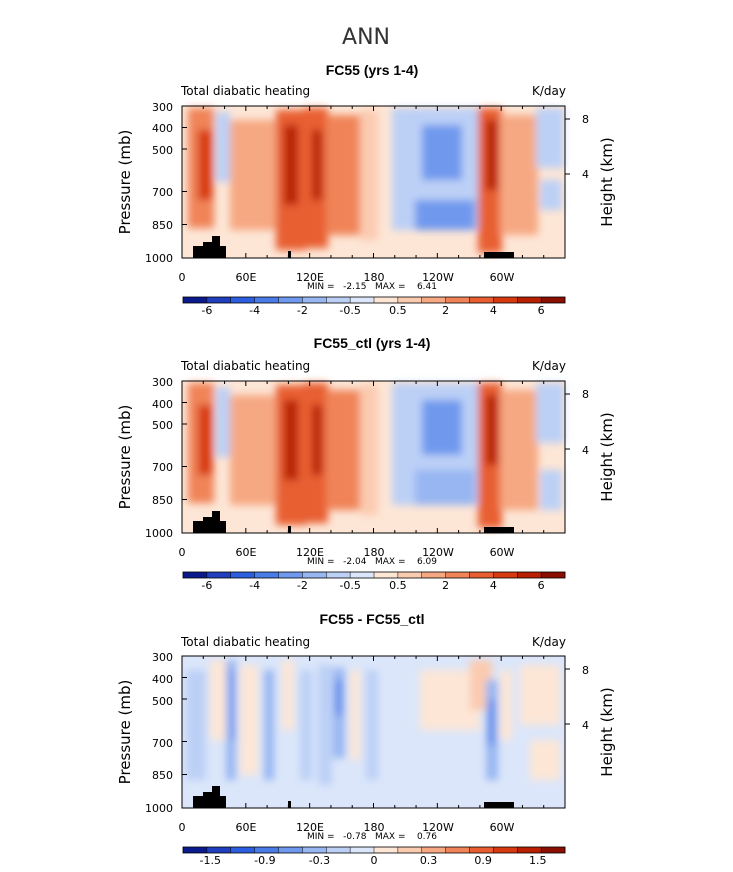  What do you see at coordinates (210, 860) in the screenshot?
I see `colorbar-label: -1.5` at bounding box center [210, 860].